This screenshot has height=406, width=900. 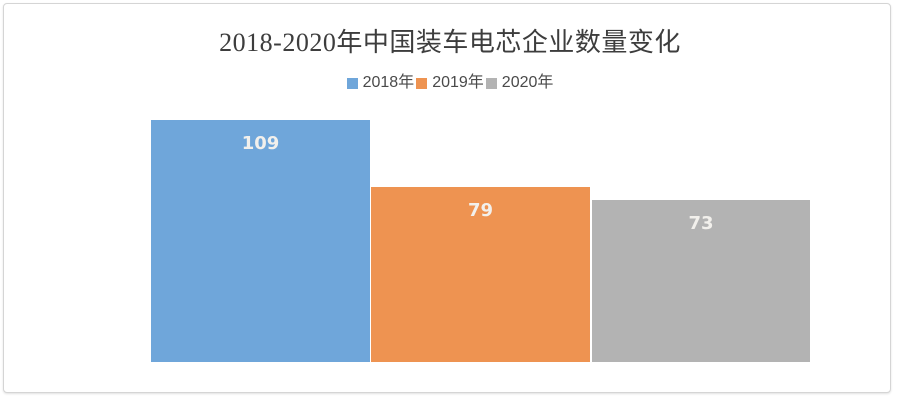 I want to click on legend-label: 2020年, so click(x=527, y=82).